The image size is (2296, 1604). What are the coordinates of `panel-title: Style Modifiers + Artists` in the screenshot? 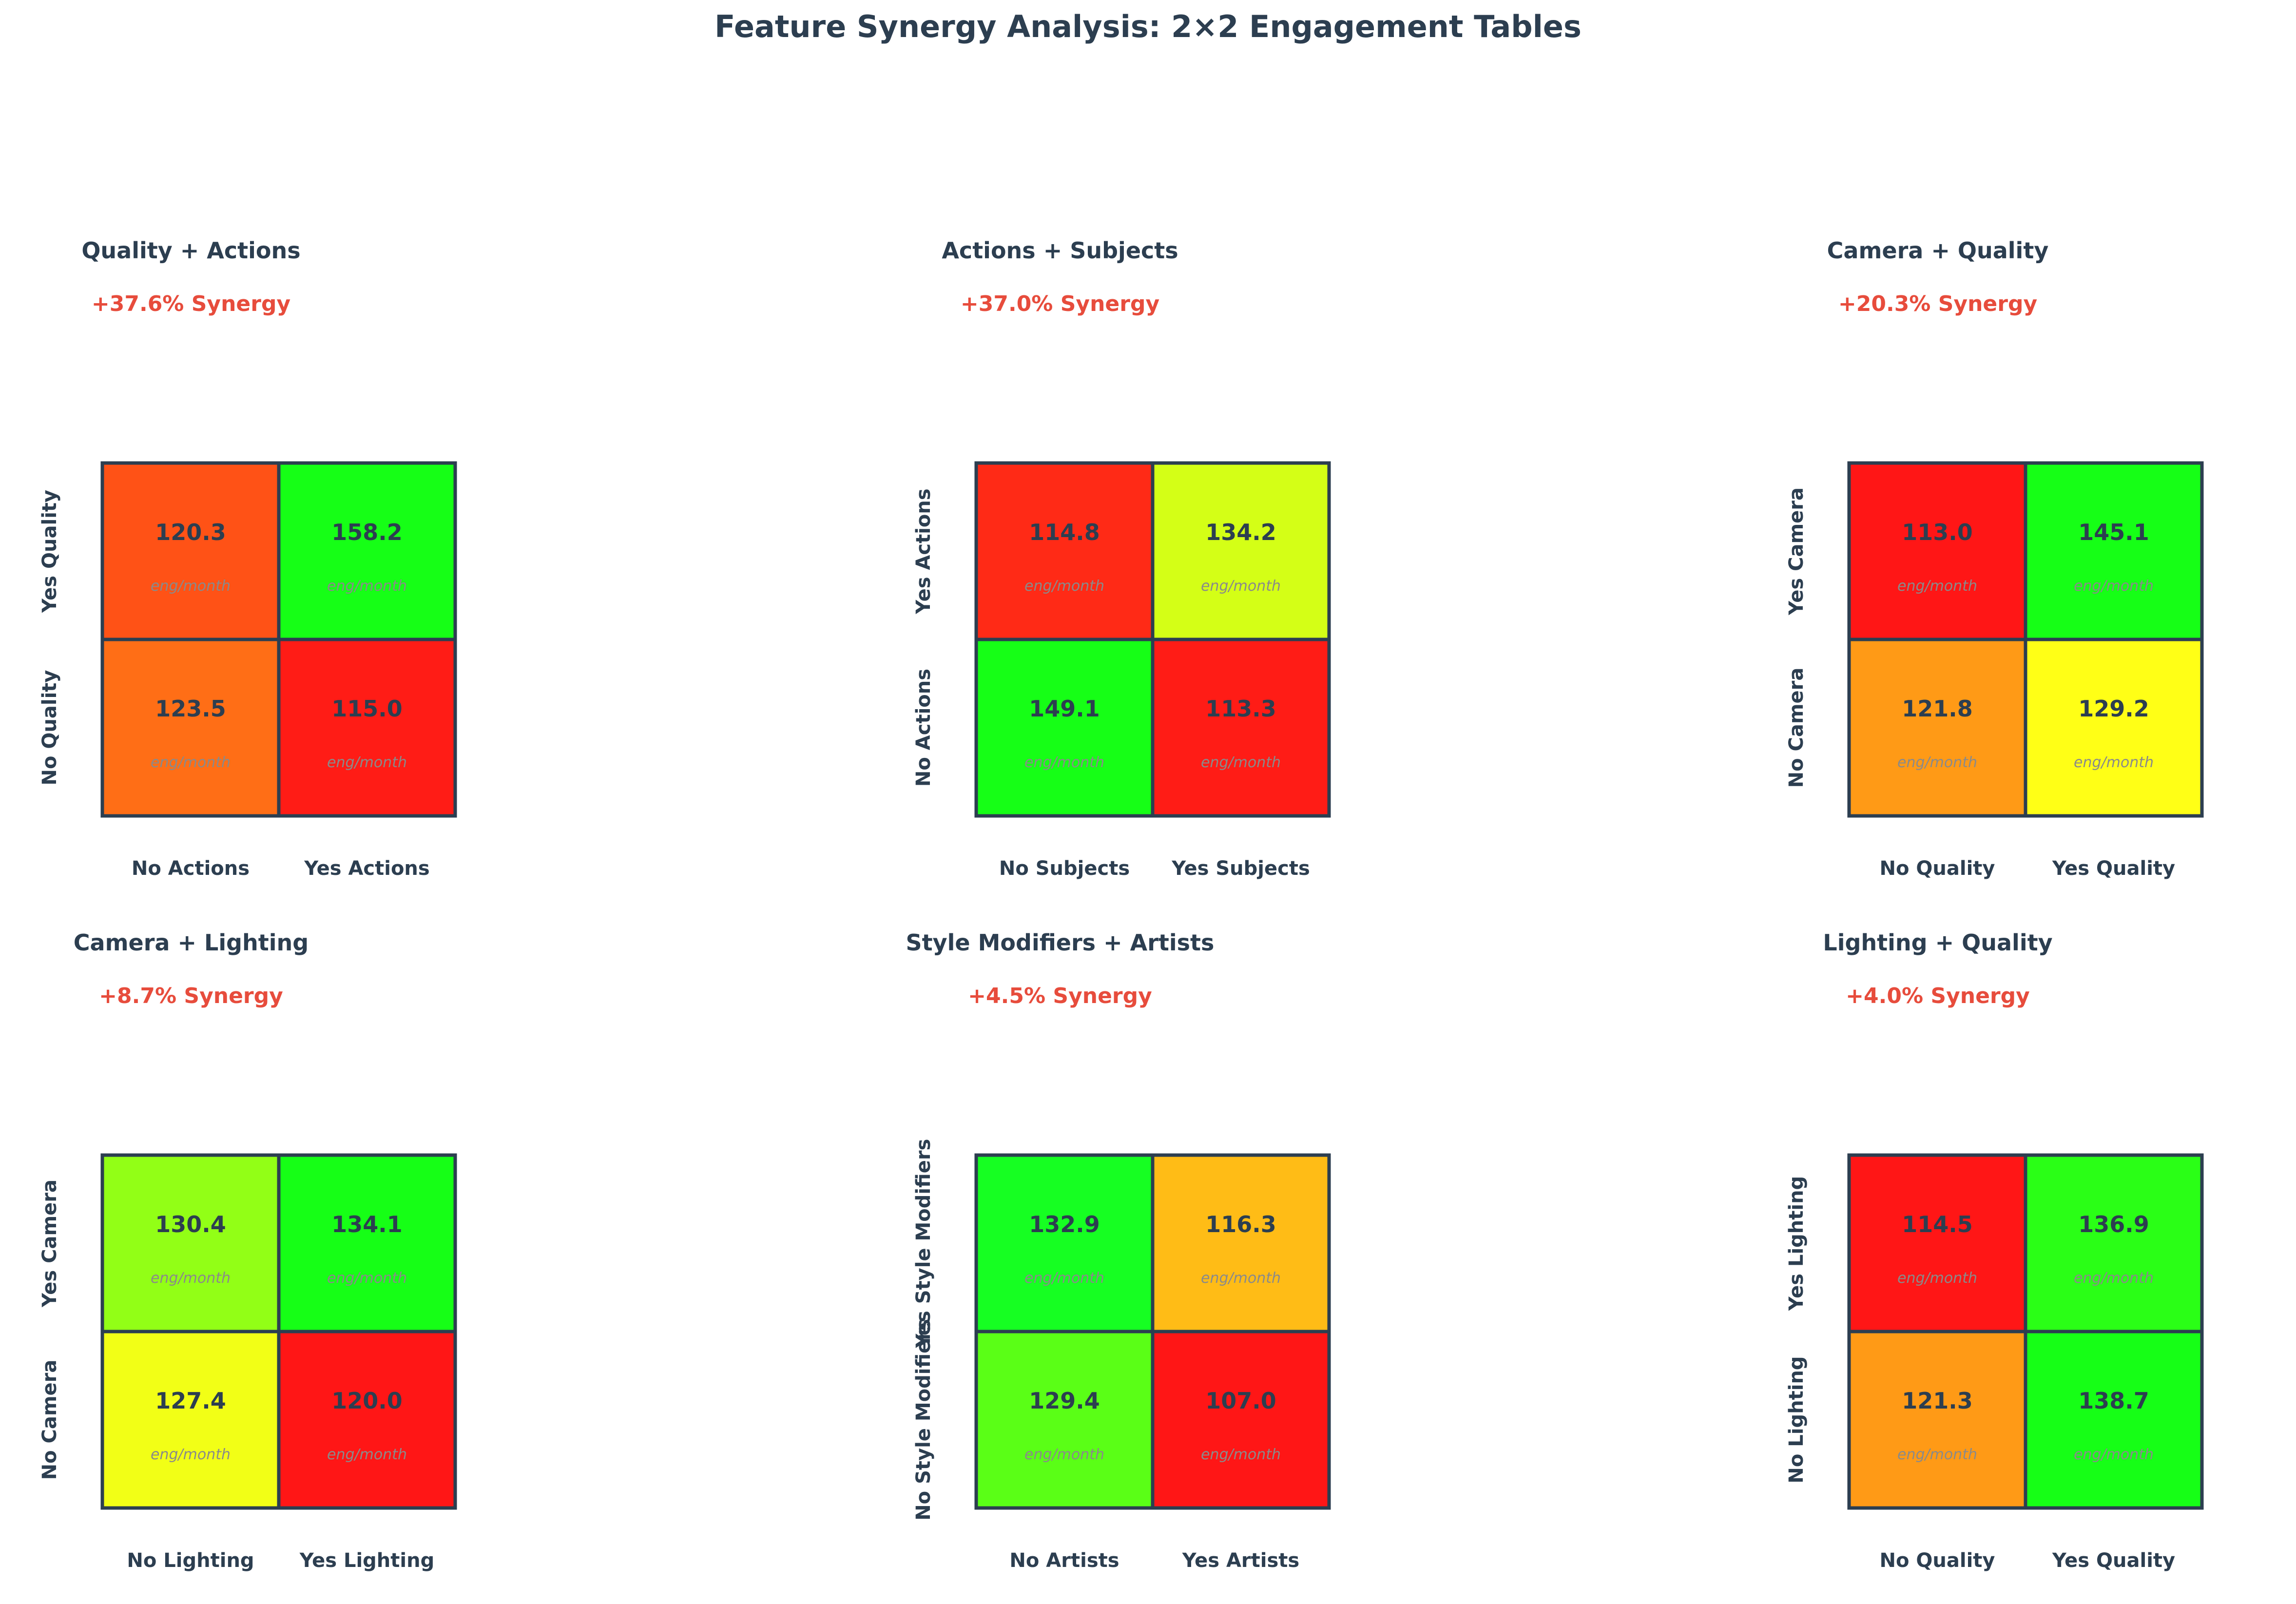 It's located at (1060, 942).